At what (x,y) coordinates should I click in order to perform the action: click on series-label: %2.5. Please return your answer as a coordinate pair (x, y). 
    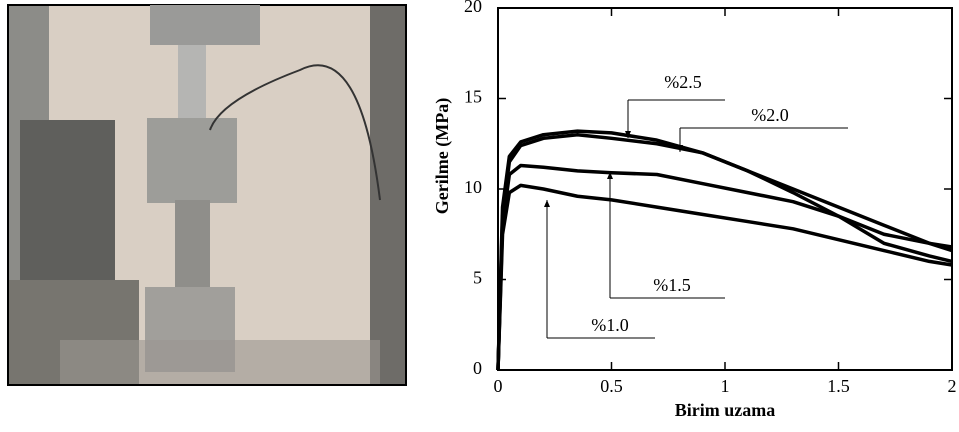
    Looking at the image, I should click on (683, 82).